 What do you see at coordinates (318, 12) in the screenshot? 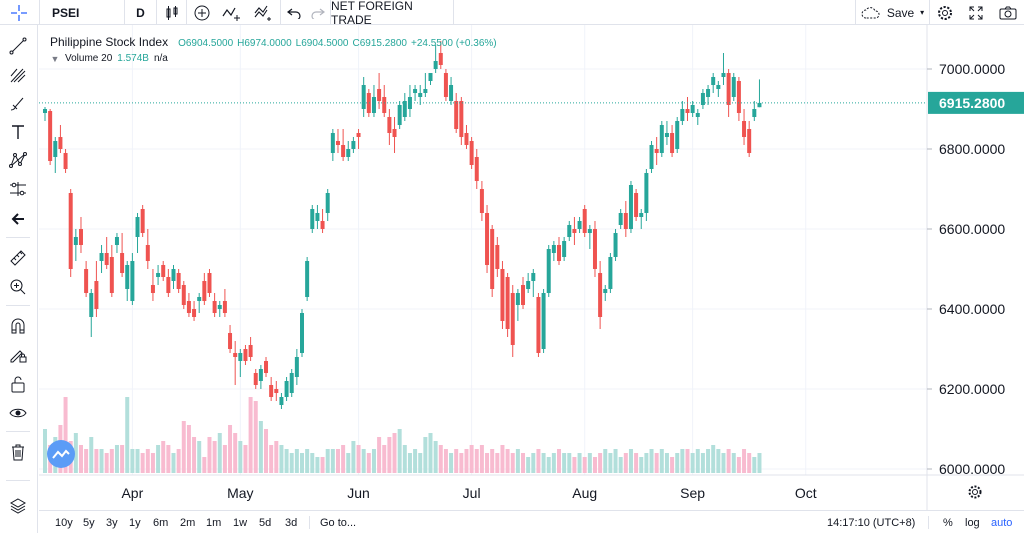
I see `redo-icon` at bounding box center [318, 12].